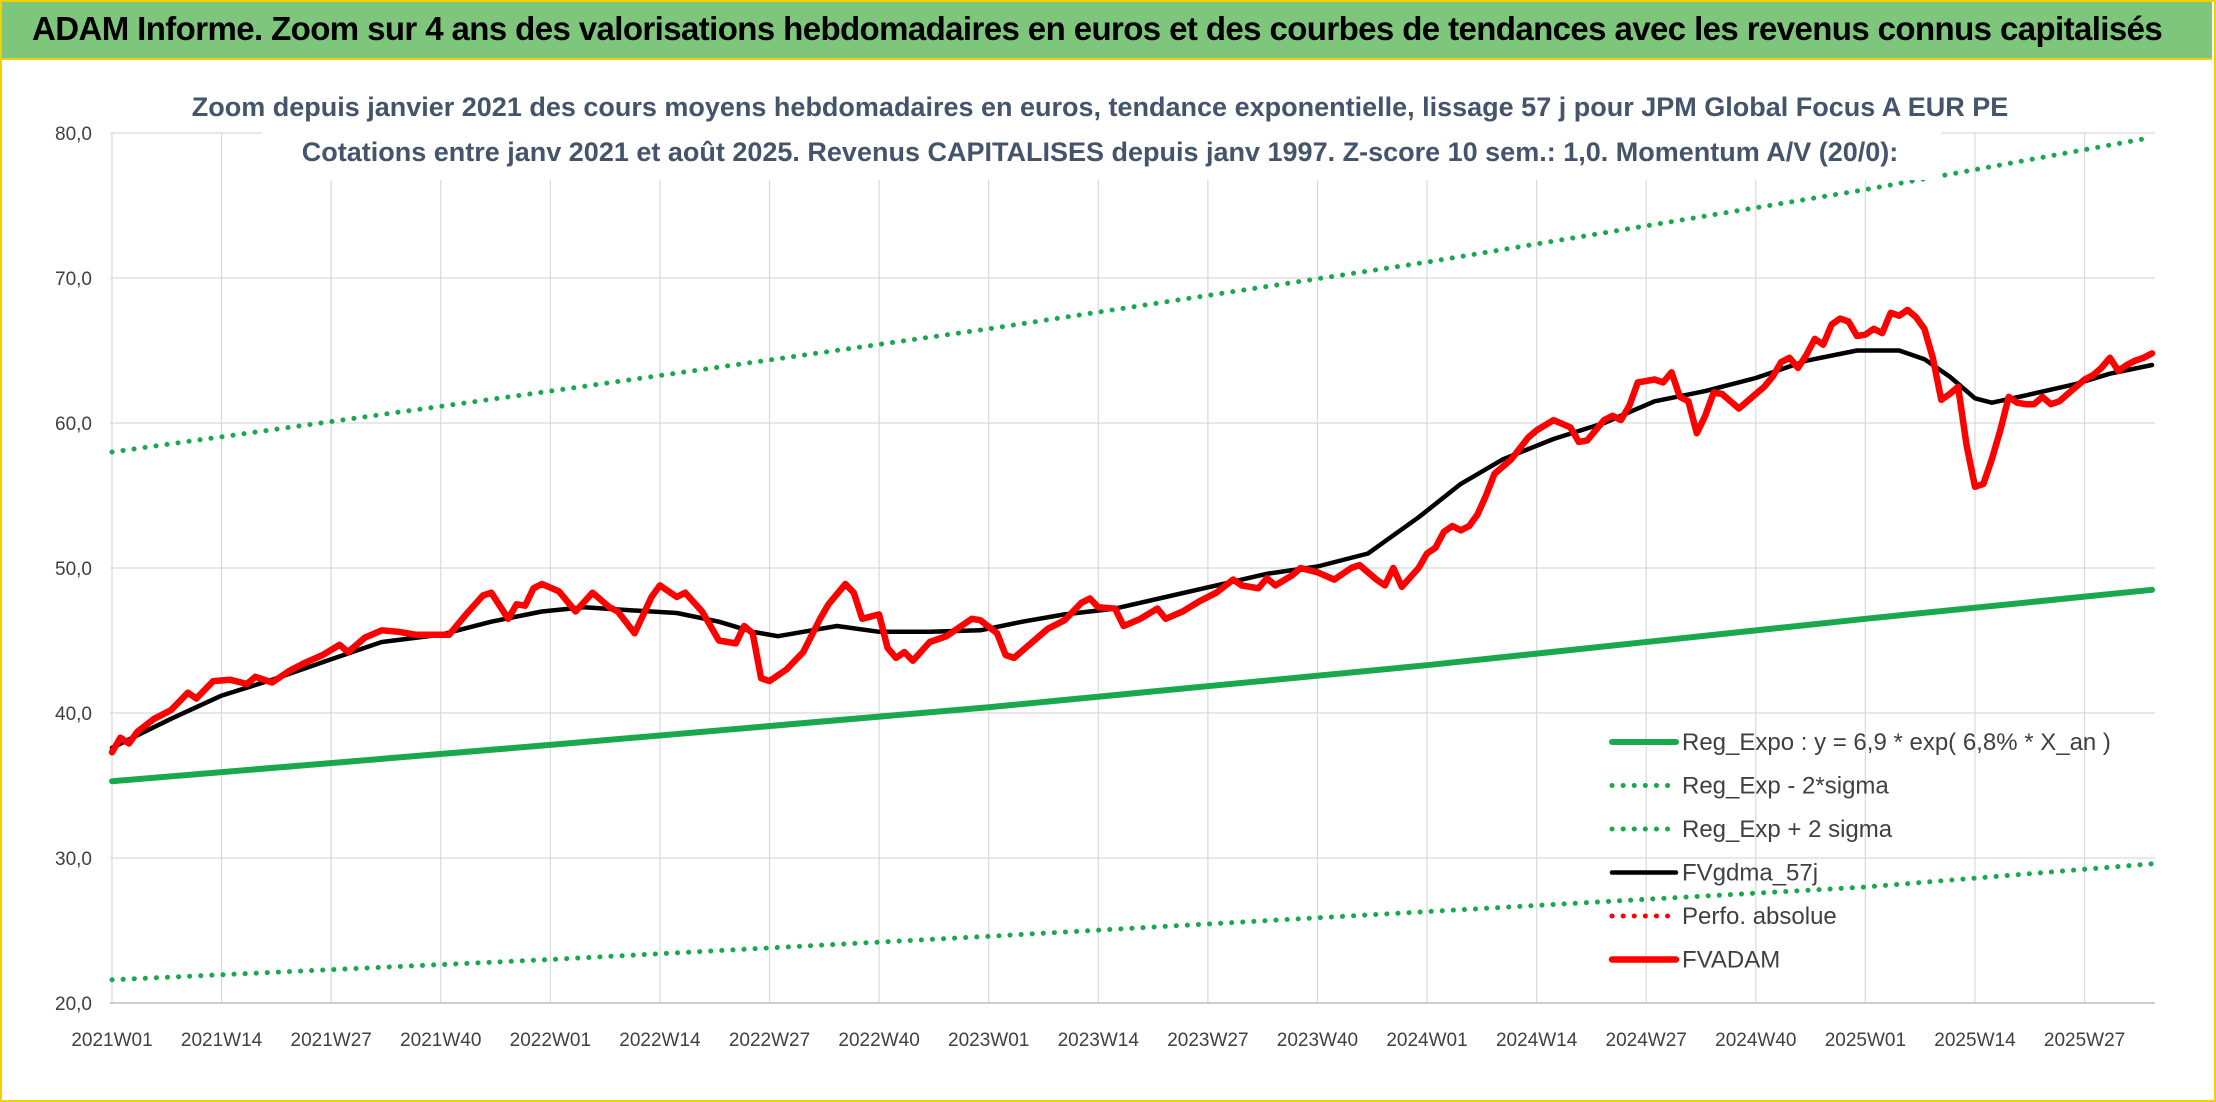  What do you see at coordinates (1896, 742) in the screenshot?
I see `legend-label: Reg_Expo : y = 6,9 * exp( 6,8% * X_an )` at bounding box center [1896, 742].